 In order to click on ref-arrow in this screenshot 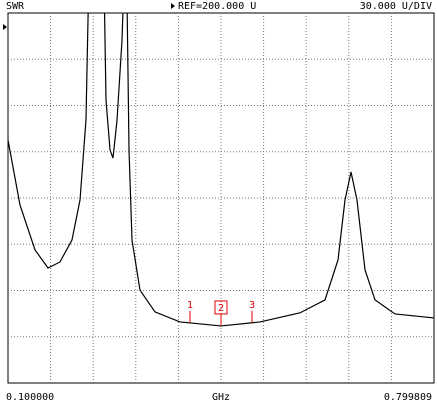, I will do `click(173, 6)`.